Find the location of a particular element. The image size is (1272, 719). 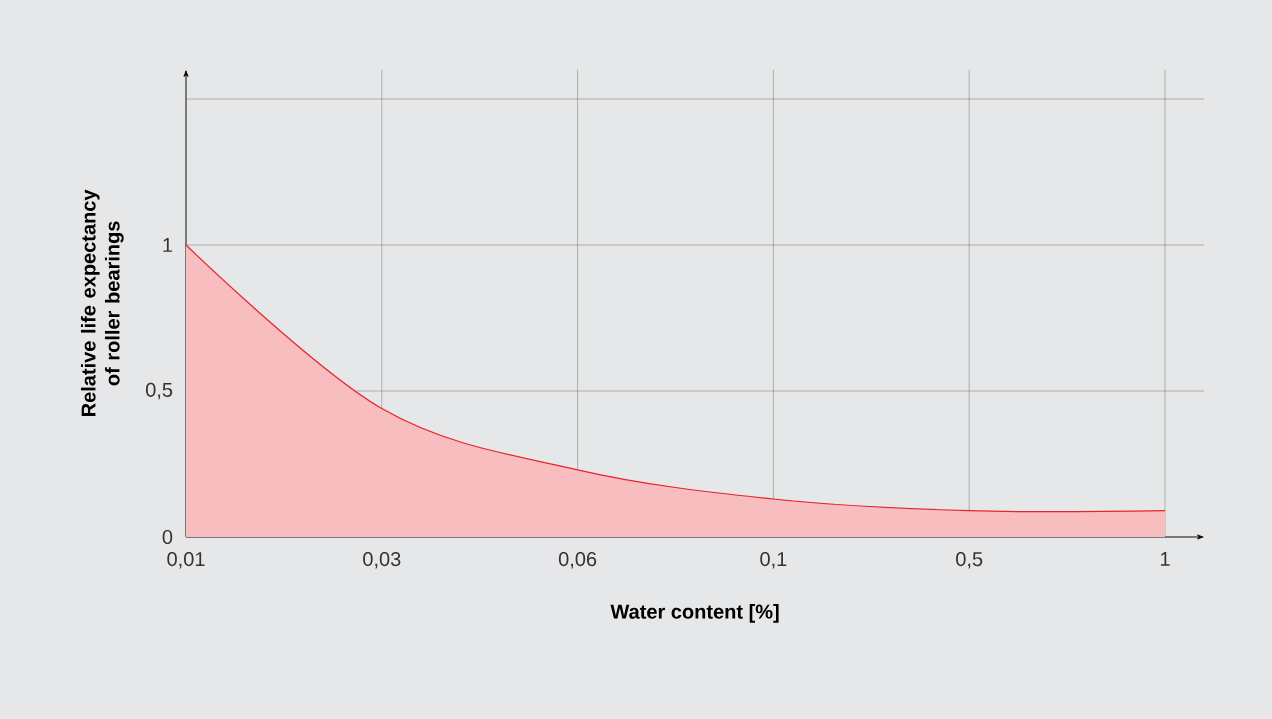

x-tick-label: 0,01 is located at coordinates (186, 560).